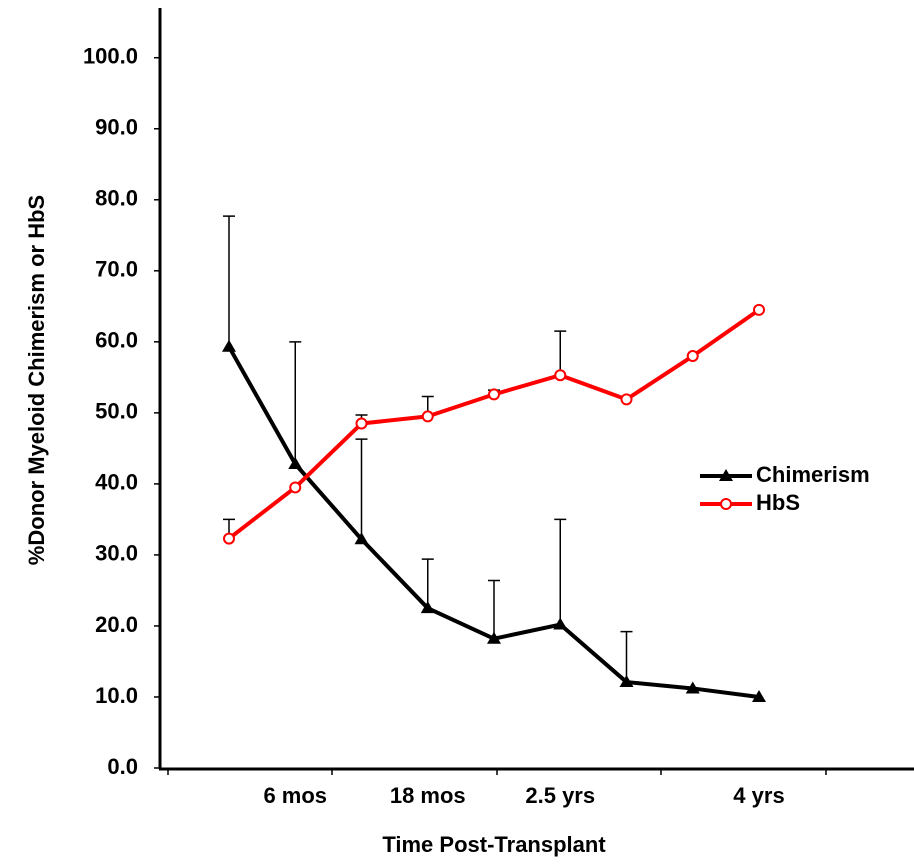 The height and width of the screenshot is (864, 914). I want to click on x-tick-label: 4 yrs, so click(758, 795).